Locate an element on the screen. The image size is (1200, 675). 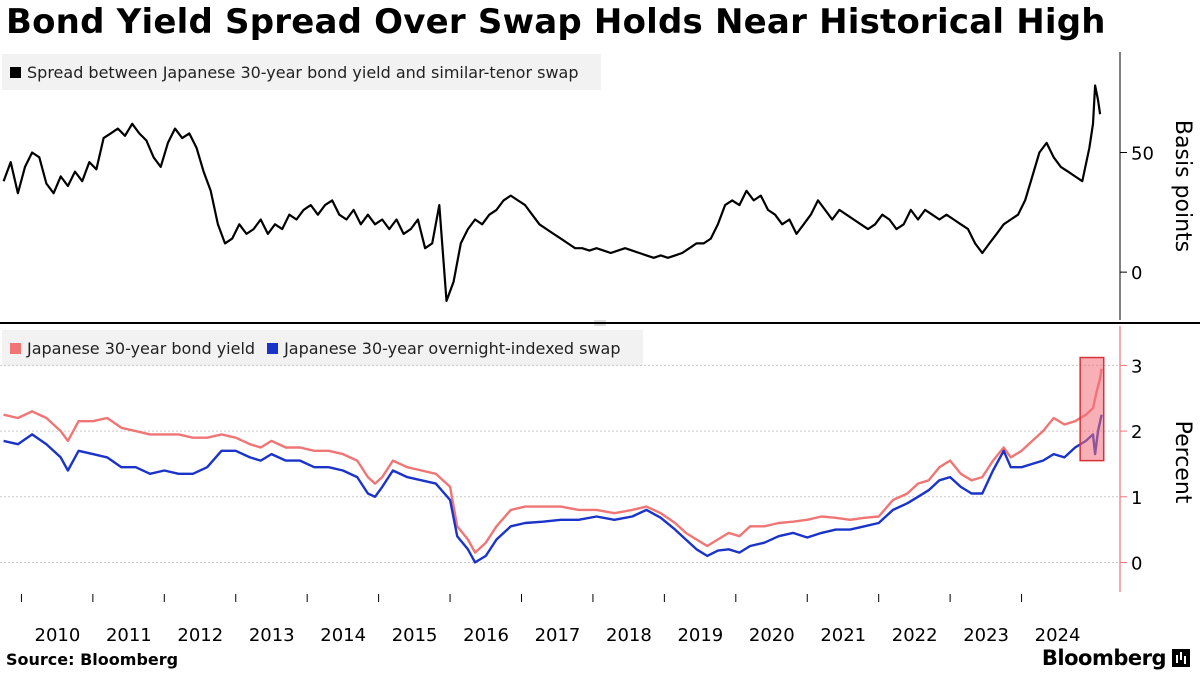
top-y-axis-label: Basis points is located at coordinates (1182, 186).